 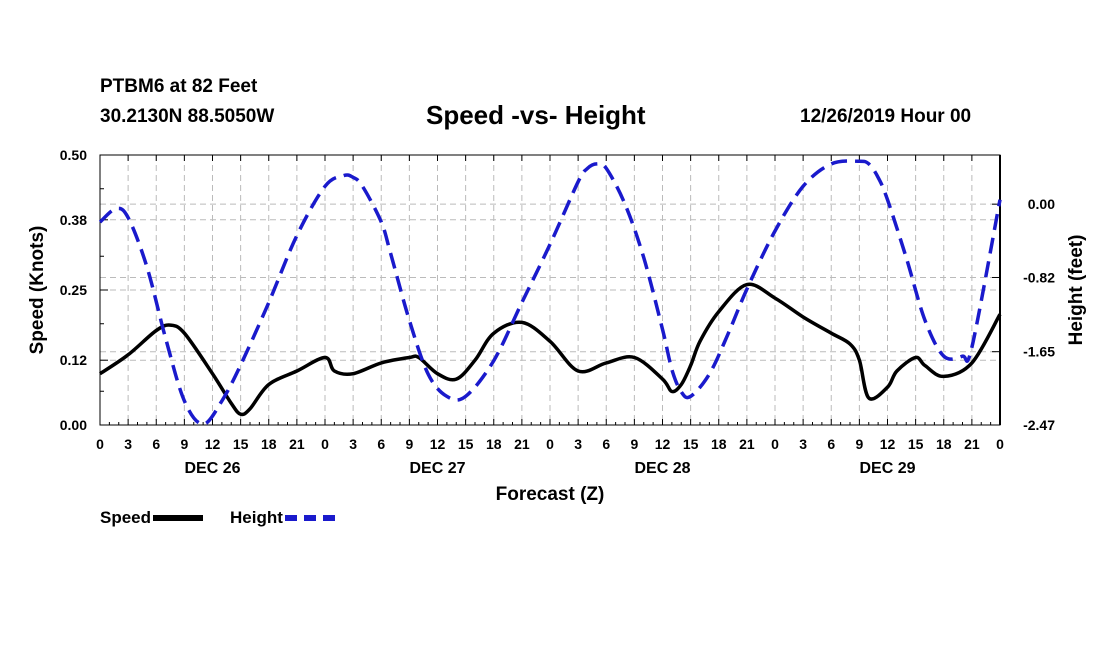 I want to click on legend-speed: Speed, so click(x=152, y=518).